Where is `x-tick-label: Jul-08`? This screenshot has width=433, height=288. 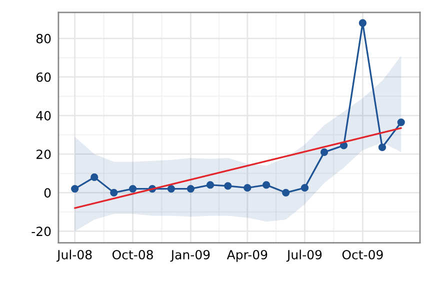 x-tick-label: Jul-08 is located at coordinates (74, 256).